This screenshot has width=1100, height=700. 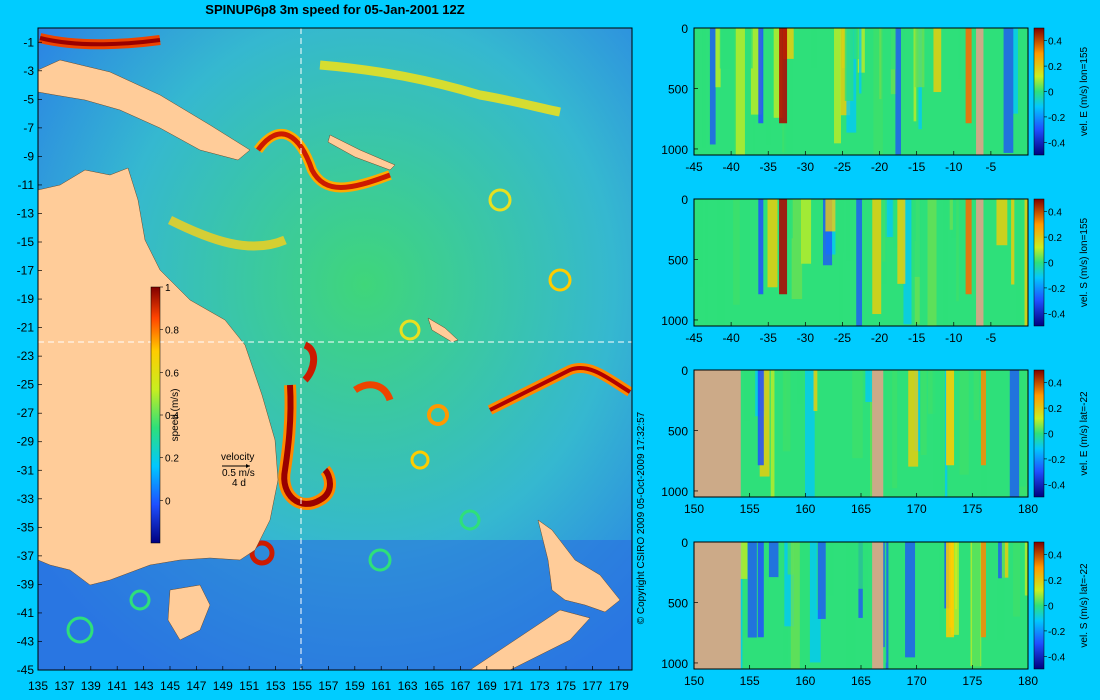 I want to click on map-lat-tick-label: -27, so click(x=26, y=413).